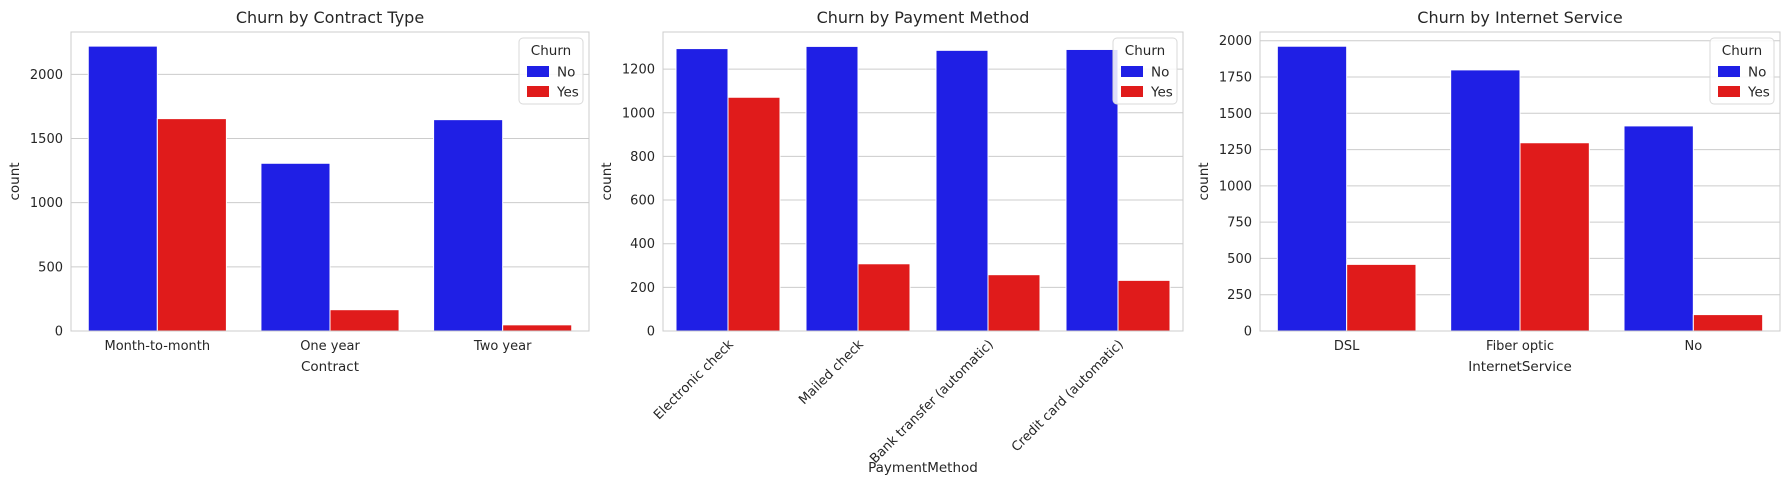 The width and height of the screenshot is (1790, 490). What do you see at coordinates (831, 372) in the screenshot?
I see `x-tick-label: Mailed check` at bounding box center [831, 372].